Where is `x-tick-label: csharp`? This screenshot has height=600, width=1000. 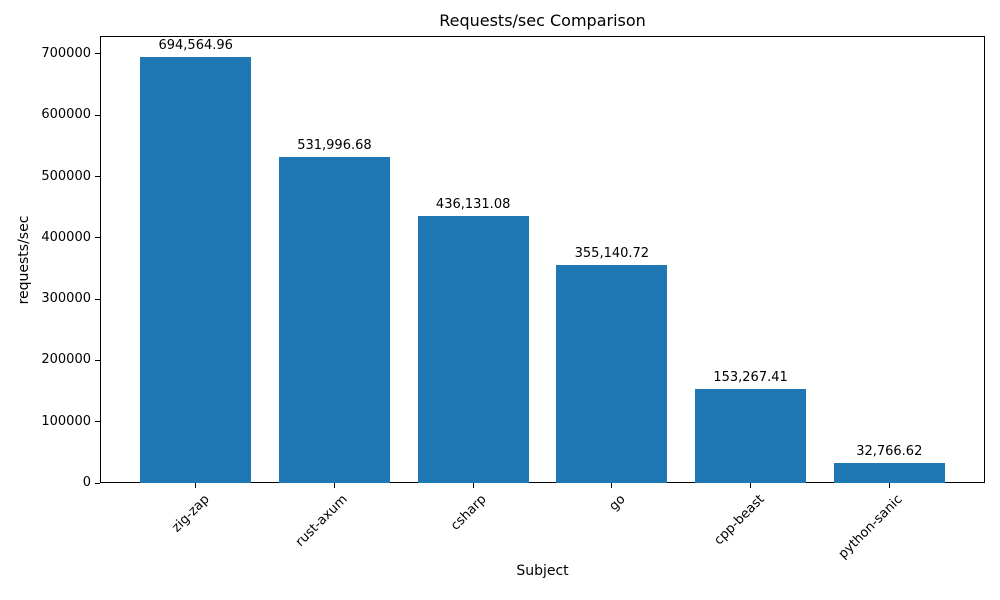
x-tick-label: csharp is located at coordinates (469, 513).